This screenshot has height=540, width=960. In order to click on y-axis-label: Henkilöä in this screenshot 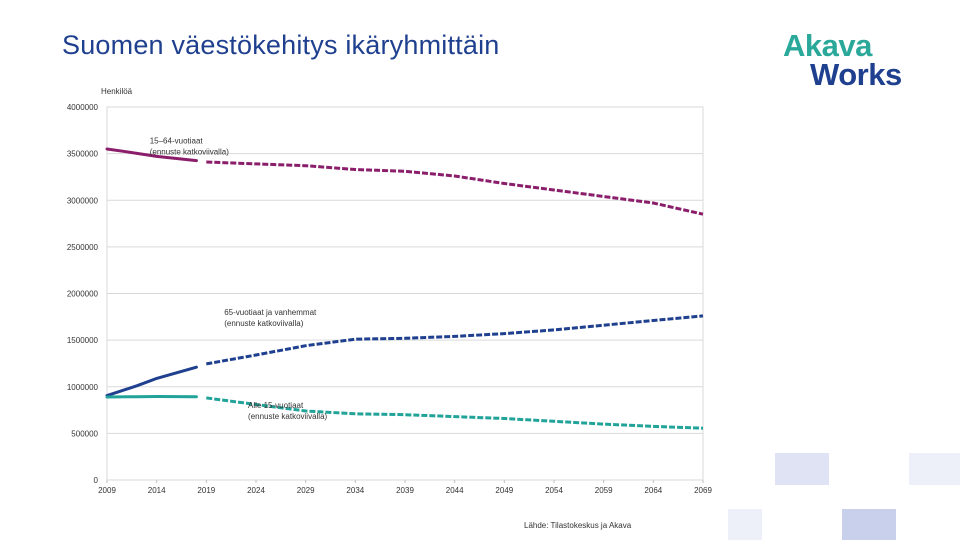, I will do `click(117, 91)`.